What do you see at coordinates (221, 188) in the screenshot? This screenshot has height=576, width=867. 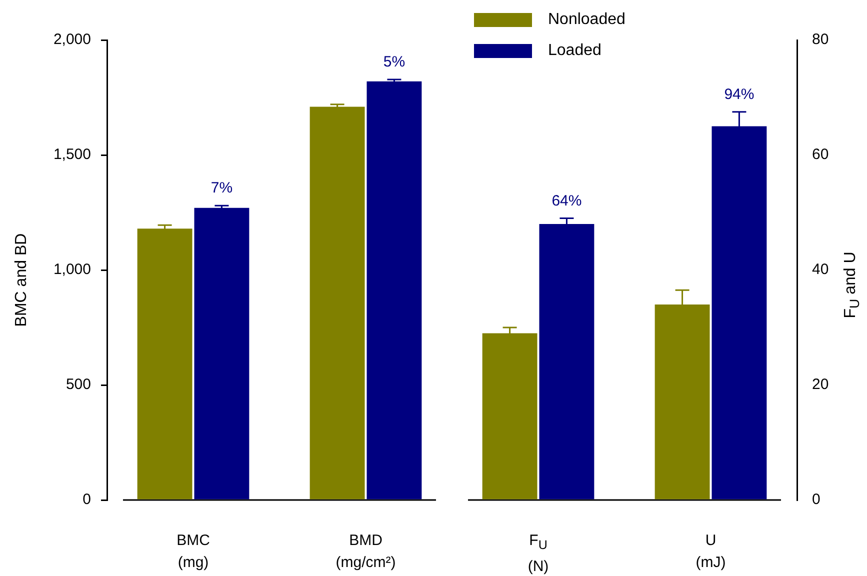 I see `annotation: 7%` at bounding box center [221, 188].